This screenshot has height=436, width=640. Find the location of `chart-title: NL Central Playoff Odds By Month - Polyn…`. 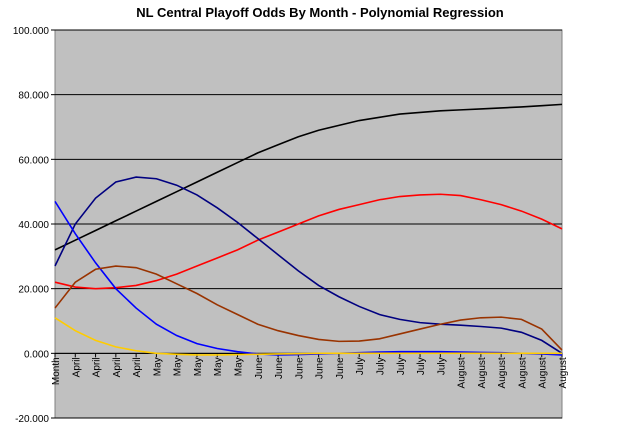

chart-title: NL Central Playoff Odds By Month - Polyn… is located at coordinates (319, 12).